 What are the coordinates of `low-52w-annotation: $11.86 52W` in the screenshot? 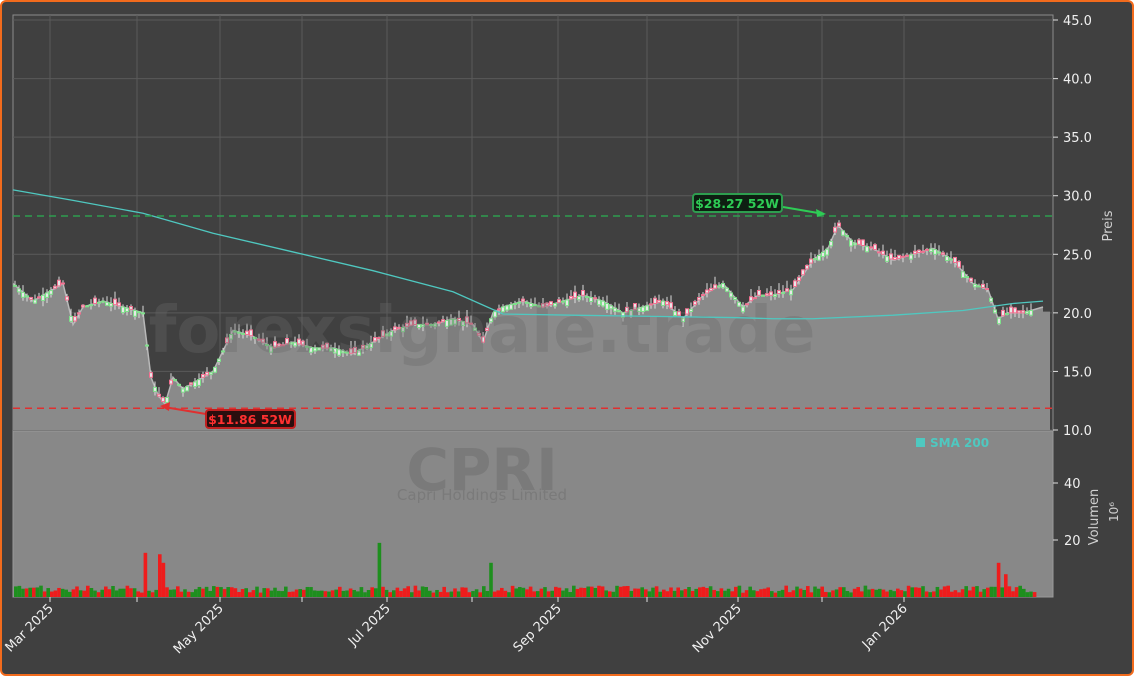 It's located at (228, 415).